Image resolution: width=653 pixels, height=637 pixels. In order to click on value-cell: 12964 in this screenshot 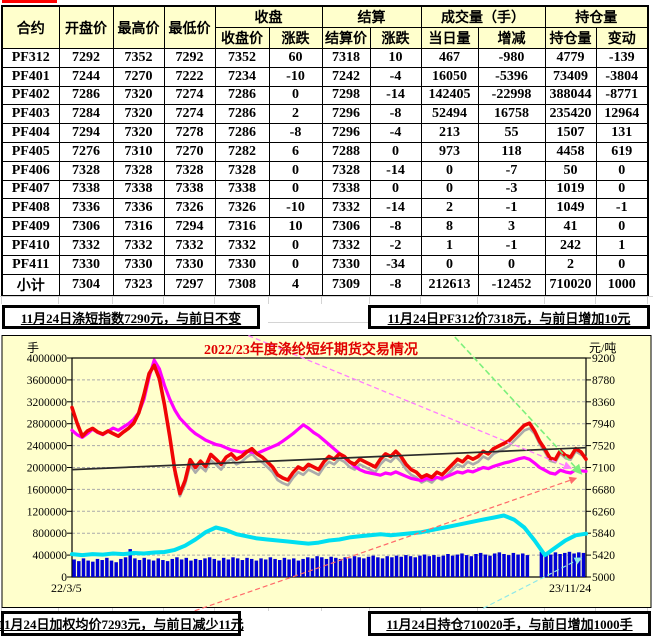, I will do `click(622, 114)`.